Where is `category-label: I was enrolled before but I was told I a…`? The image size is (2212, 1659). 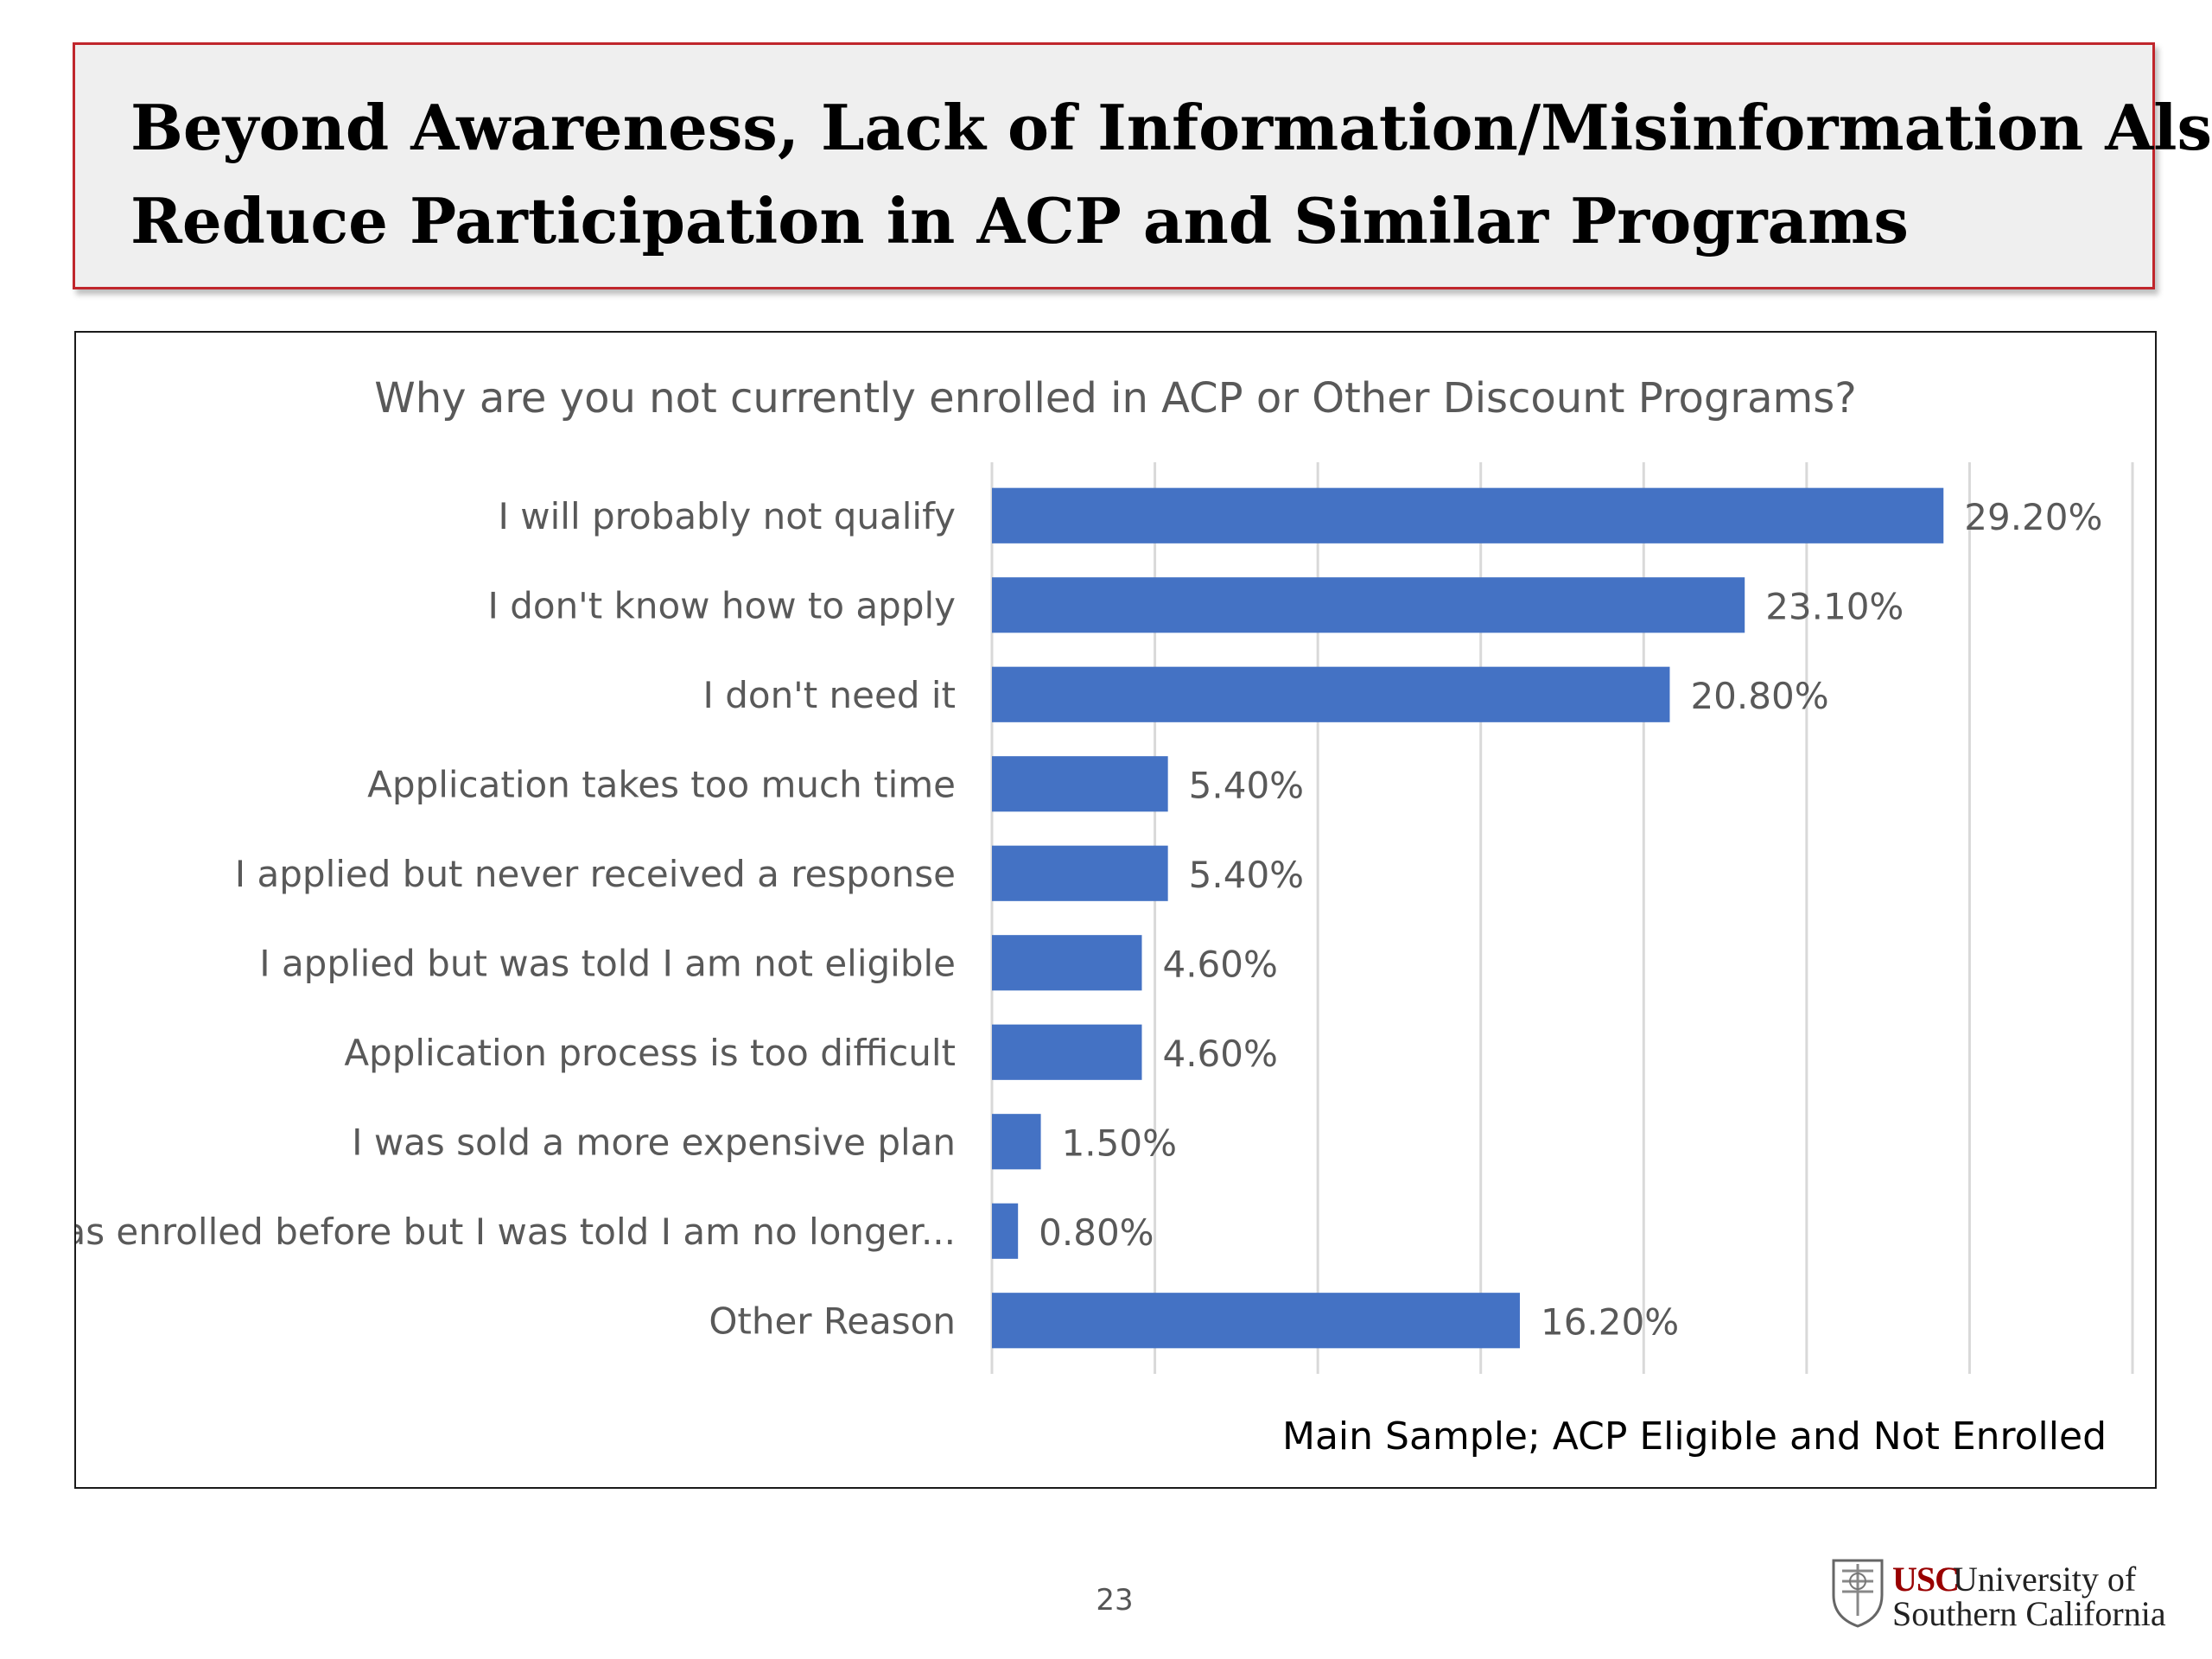 category-label: I was enrolled before but I was told I a… is located at coordinates (516, 1232).